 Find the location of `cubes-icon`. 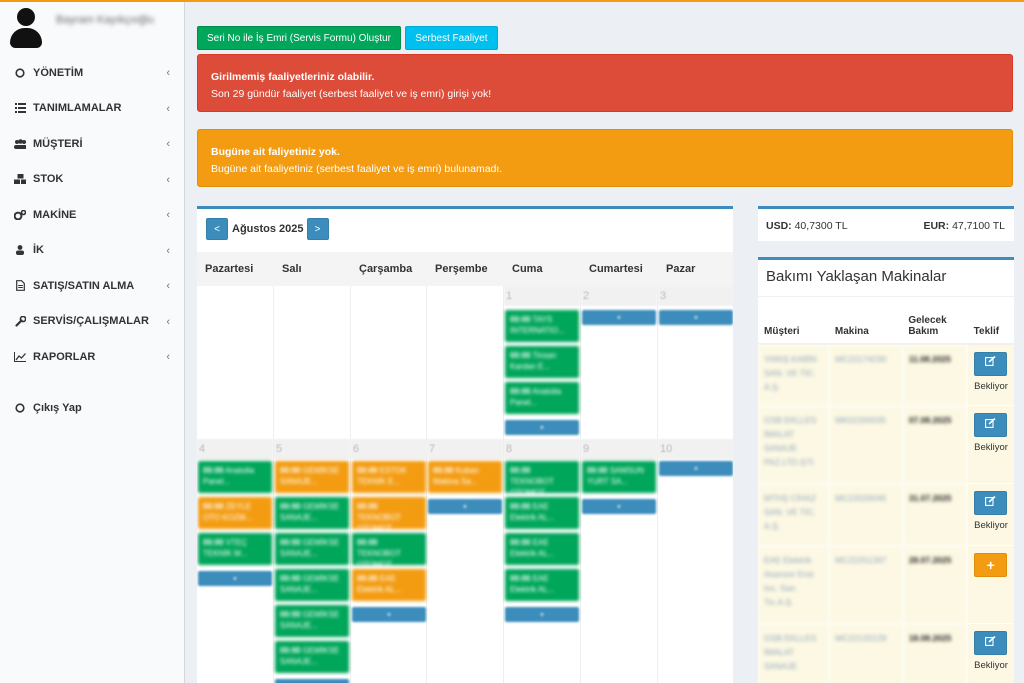

cubes-icon is located at coordinates (20, 179).